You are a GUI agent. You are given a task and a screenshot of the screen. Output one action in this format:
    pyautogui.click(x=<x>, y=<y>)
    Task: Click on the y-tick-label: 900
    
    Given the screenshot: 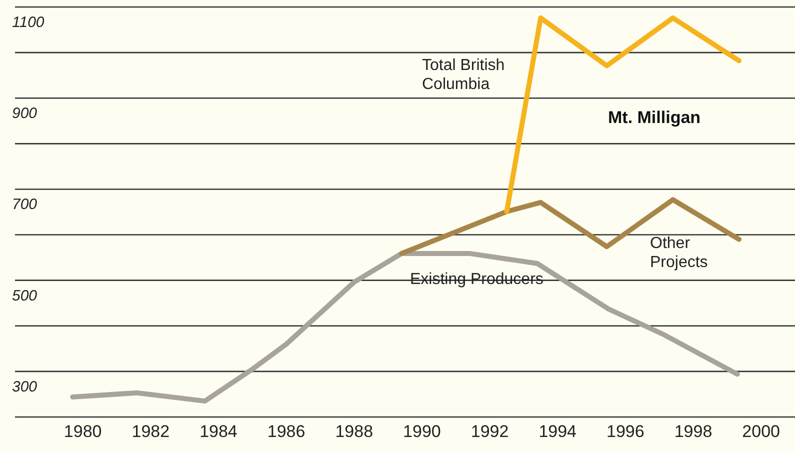 What is the action you would take?
    pyautogui.click(x=25, y=113)
    